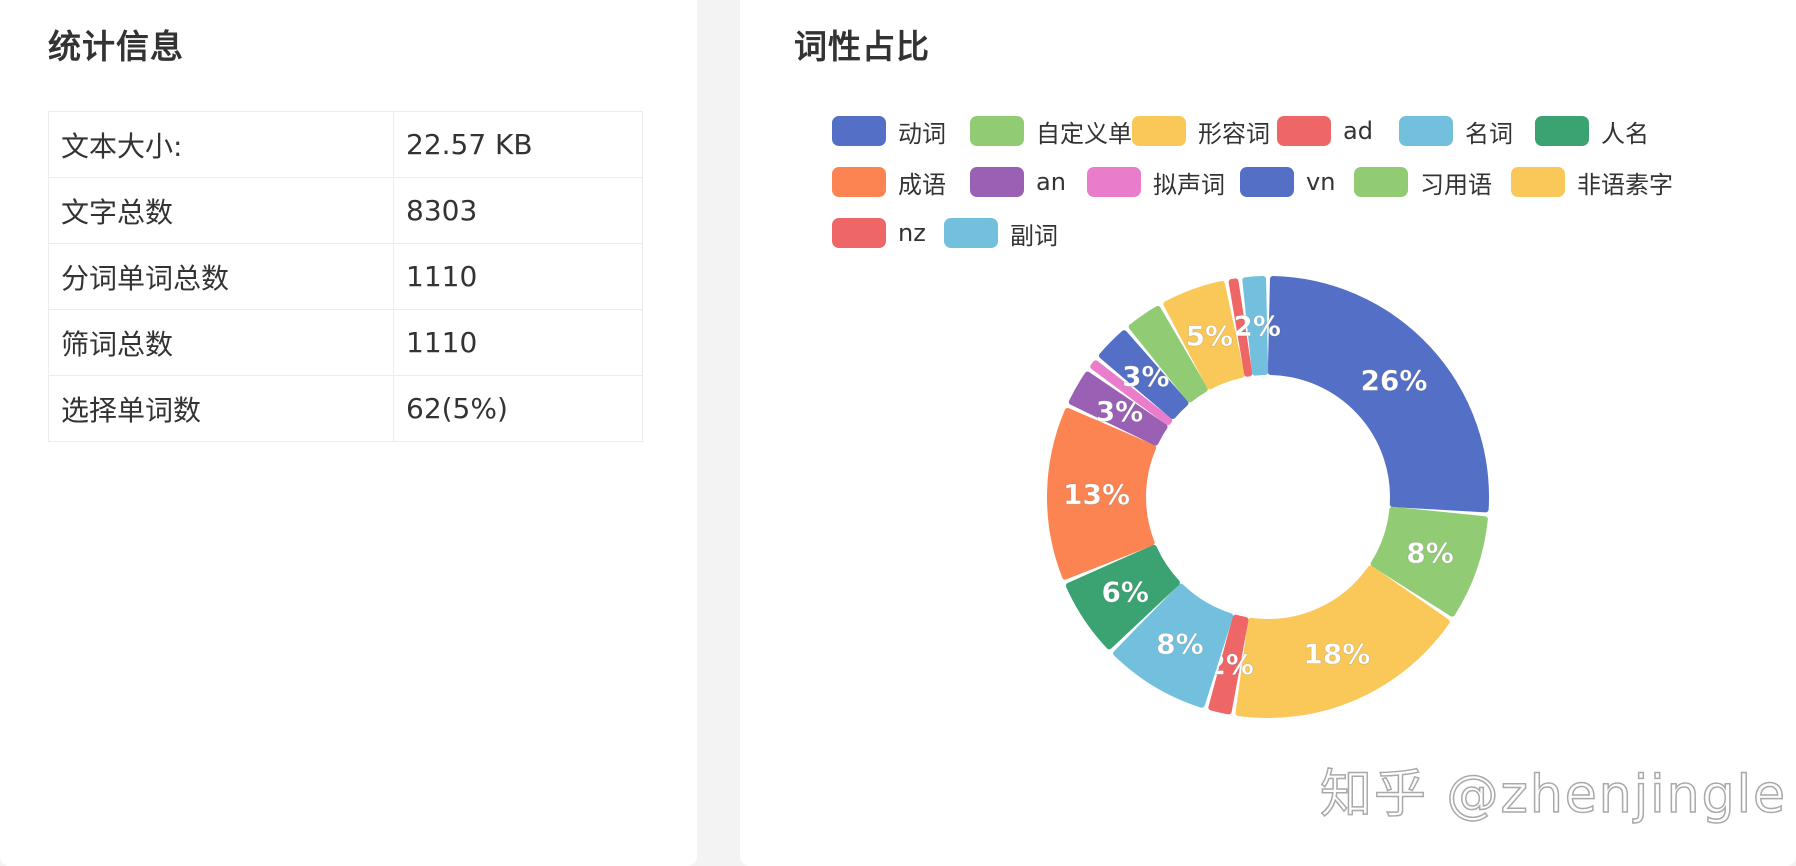 Image resolution: width=1796 pixels, height=866 pixels. What do you see at coordinates (1051, 182) in the screenshot?
I see `legend-label: an` at bounding box center [1051, 182].